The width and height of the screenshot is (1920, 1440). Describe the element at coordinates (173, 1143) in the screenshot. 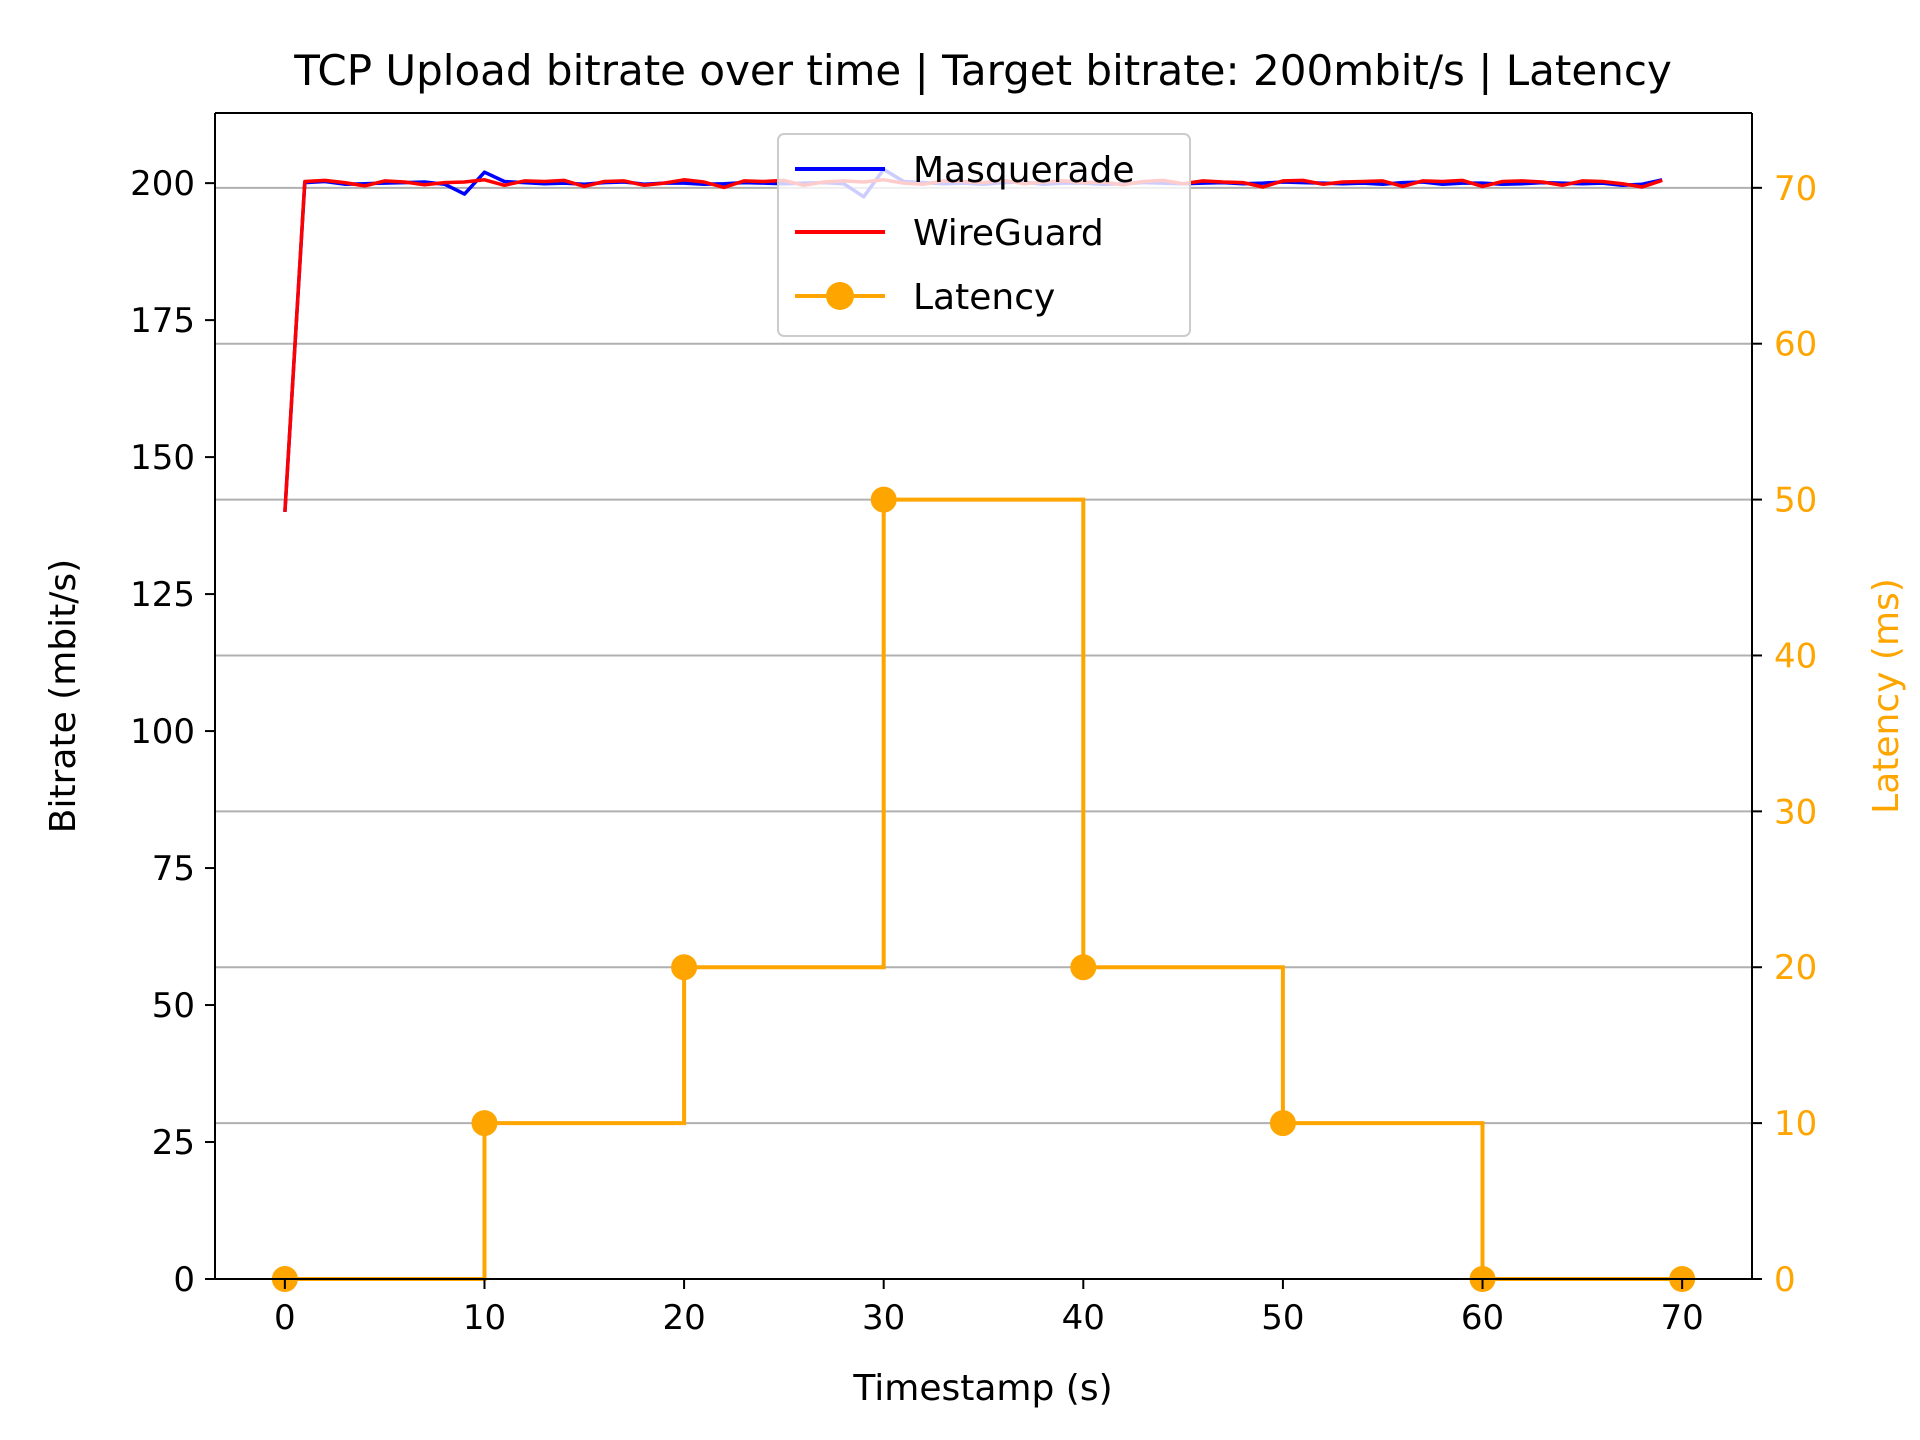

I see `y-tick-label-25: 25` at that location.